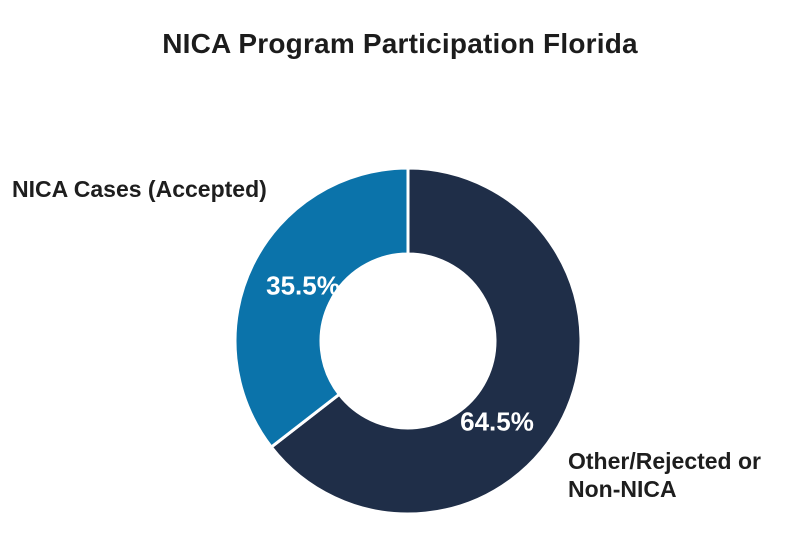  What do you see at coordinates (622, 489) in the screenshot?
I see `slice-label-other-line2: Non-NICA` at bounding box center [622, 489].